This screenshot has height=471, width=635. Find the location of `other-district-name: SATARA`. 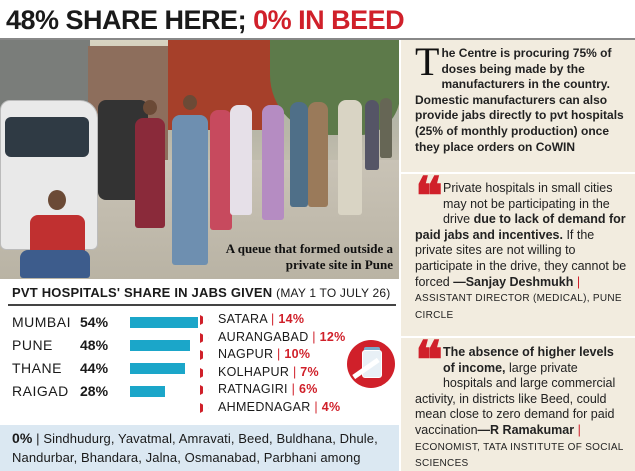

other-district-name: SATARA is located at coordinates (243, 319).